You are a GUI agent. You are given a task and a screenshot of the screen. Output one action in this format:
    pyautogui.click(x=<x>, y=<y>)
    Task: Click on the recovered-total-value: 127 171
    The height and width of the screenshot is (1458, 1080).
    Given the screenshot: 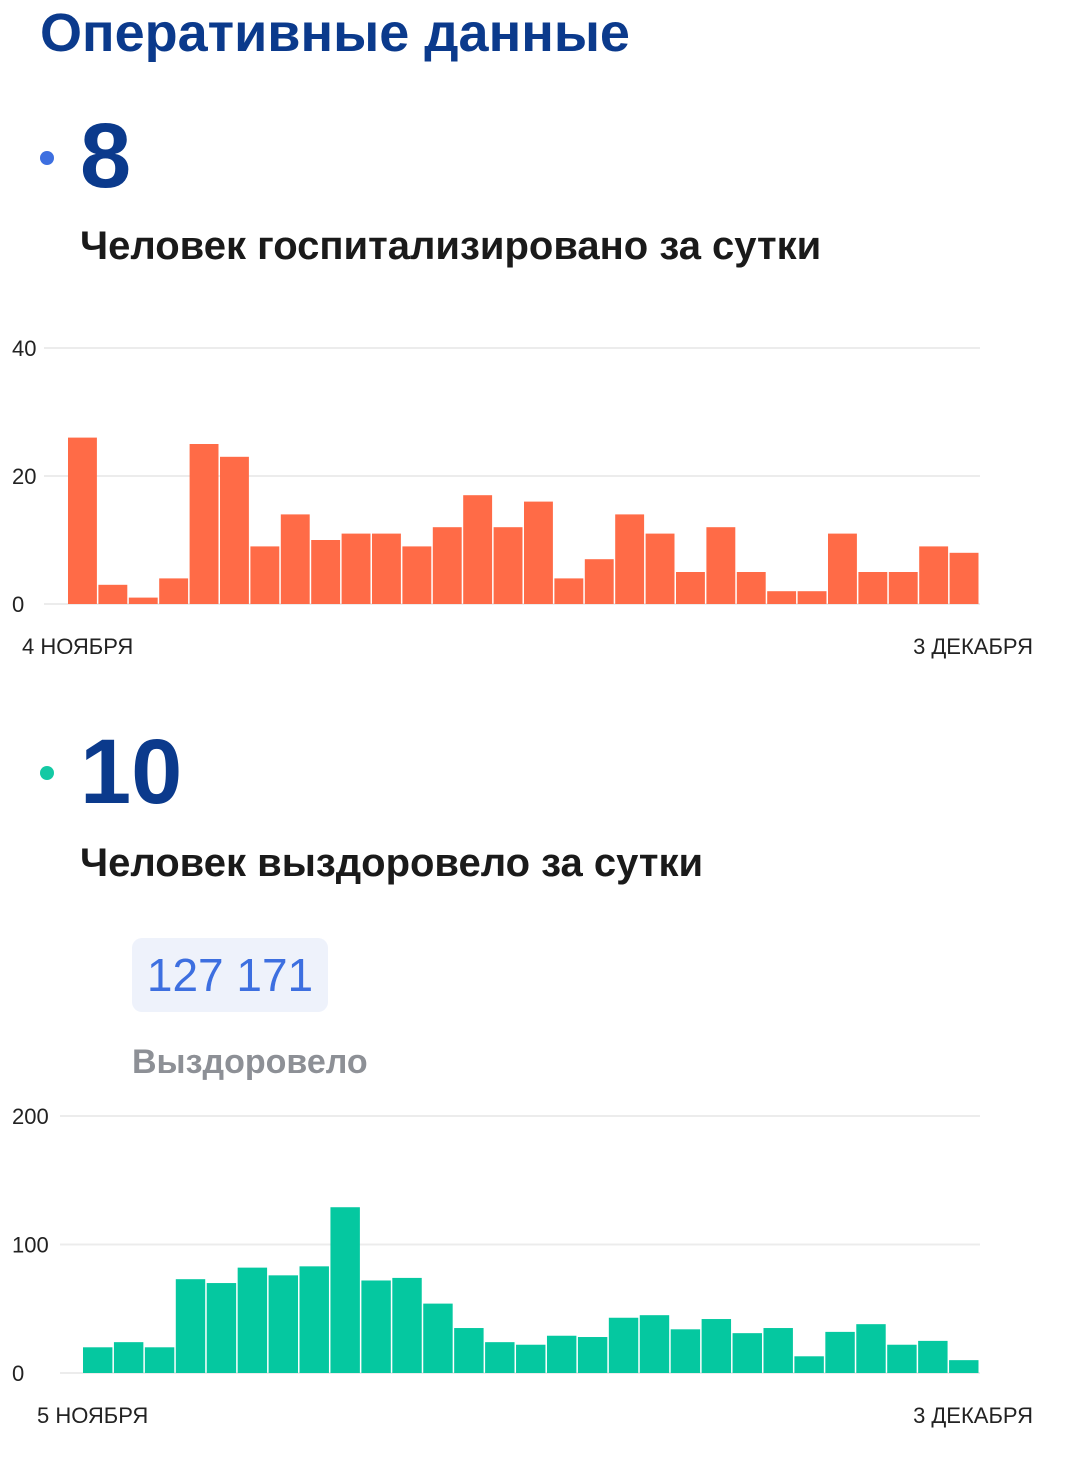 What is the action you would take?
    pyautogui.click(x=230, y=975)
    